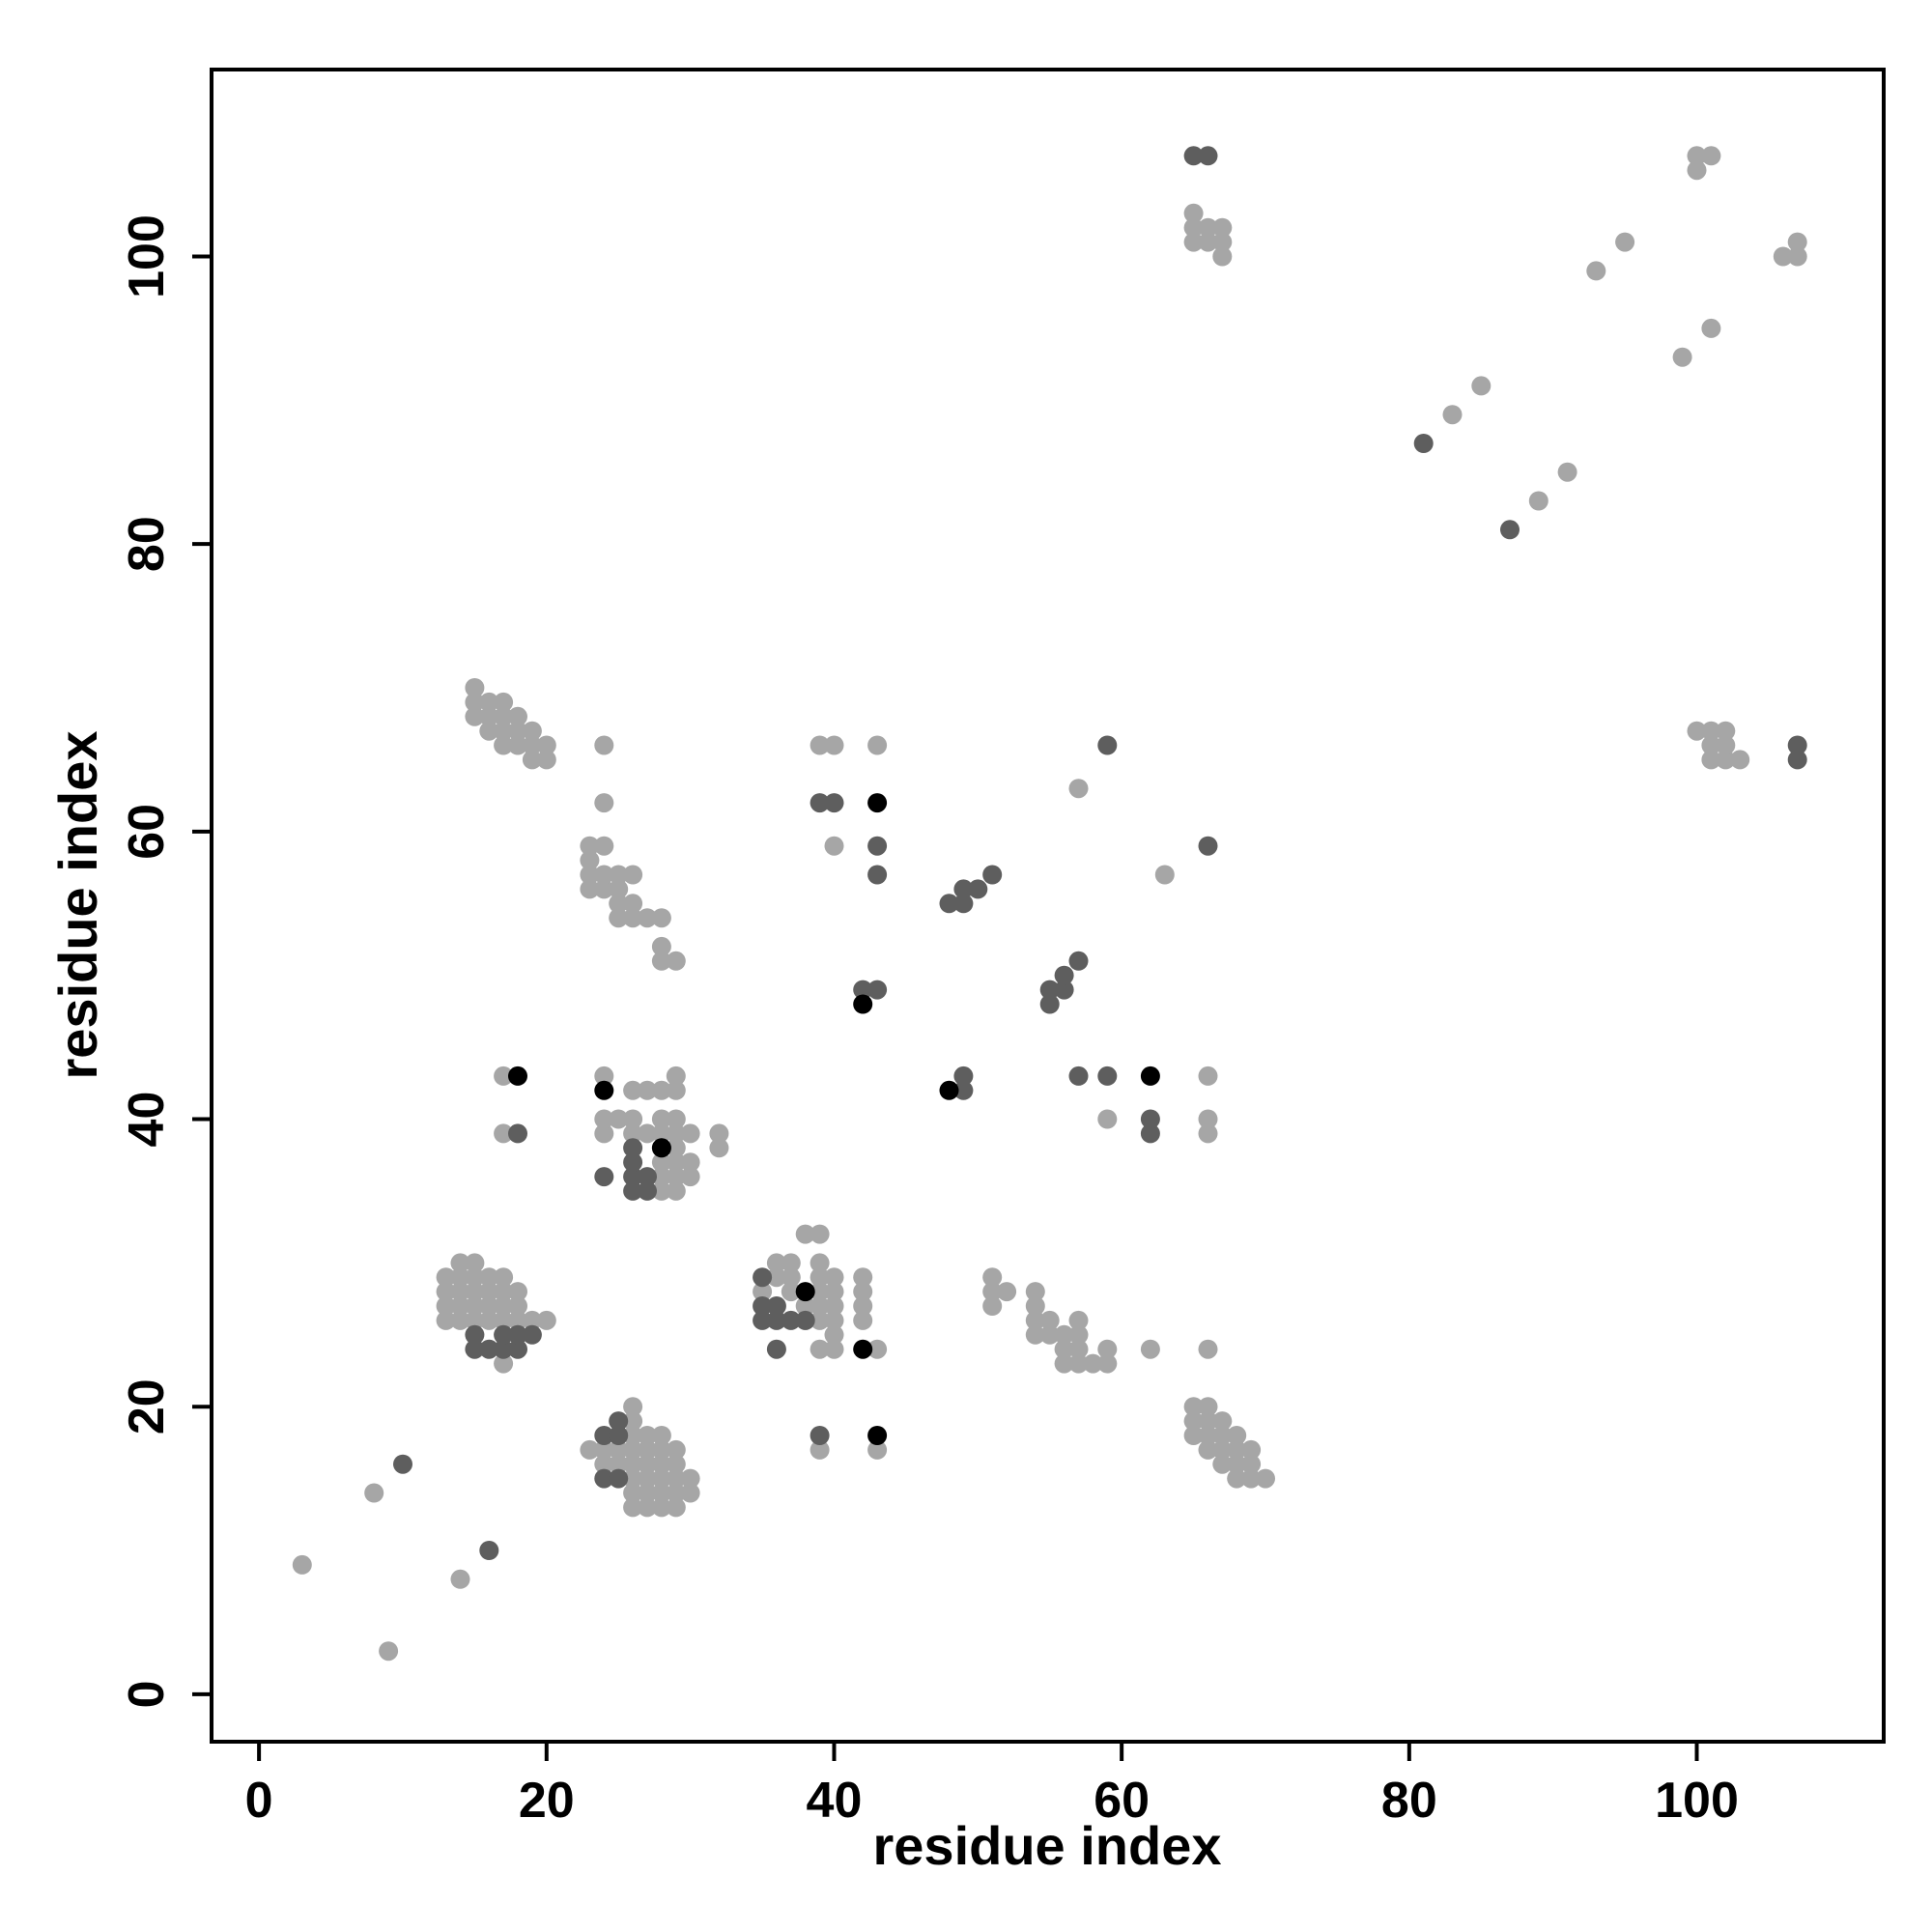  What do you see at coordinates (259, 1801) in the screenshot?
I see `x-tick-label: 0` at bounding box center [259, 1801].